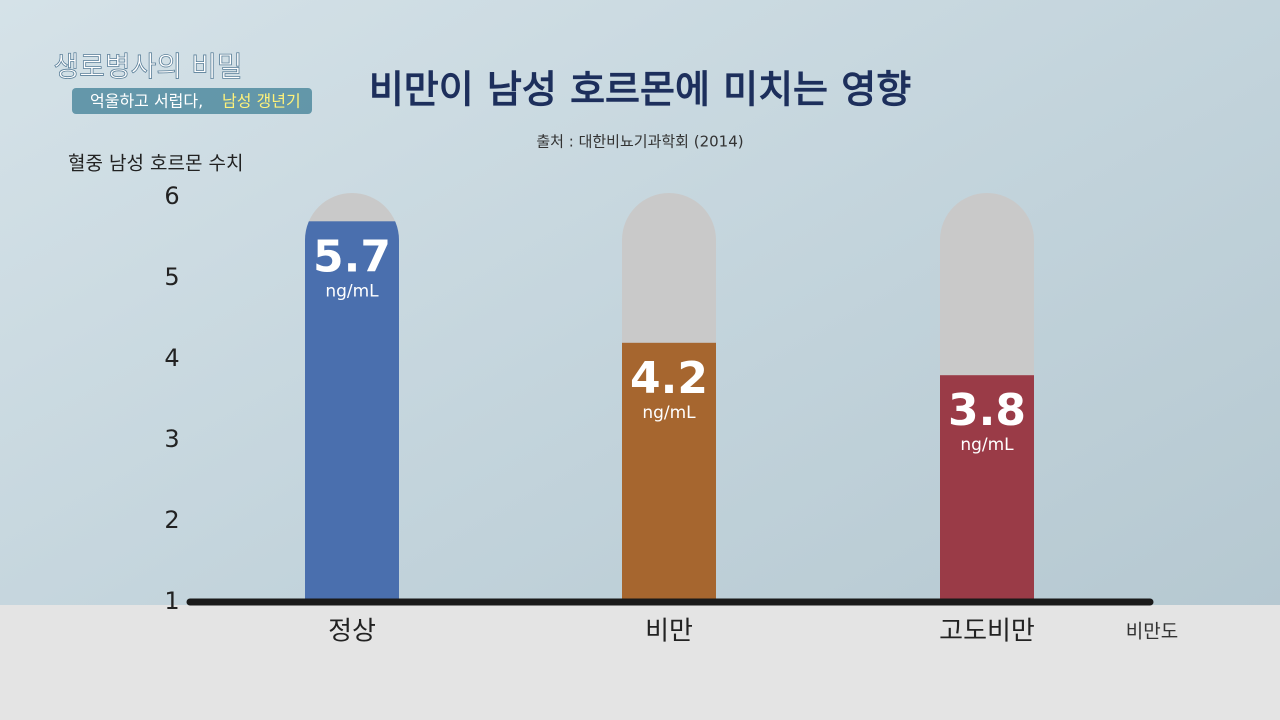  Describe the element at coordinates (987, 410) in the screenshot. I see `value-label: 3.8` at that location.